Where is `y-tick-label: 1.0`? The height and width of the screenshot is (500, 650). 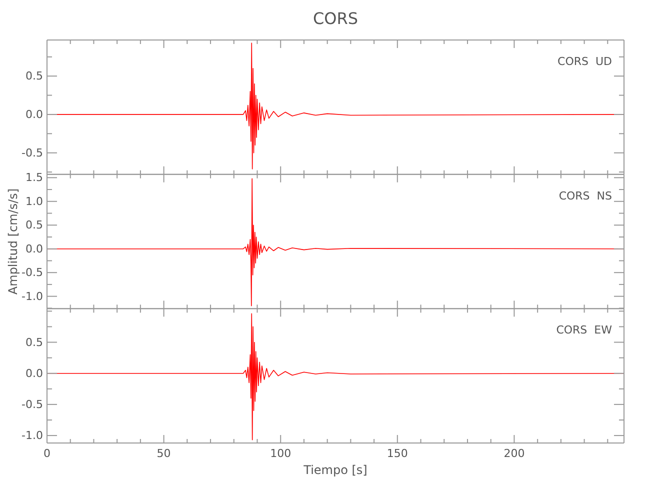
y-tick-label: 1.0 is located at coordinates (34, 201).